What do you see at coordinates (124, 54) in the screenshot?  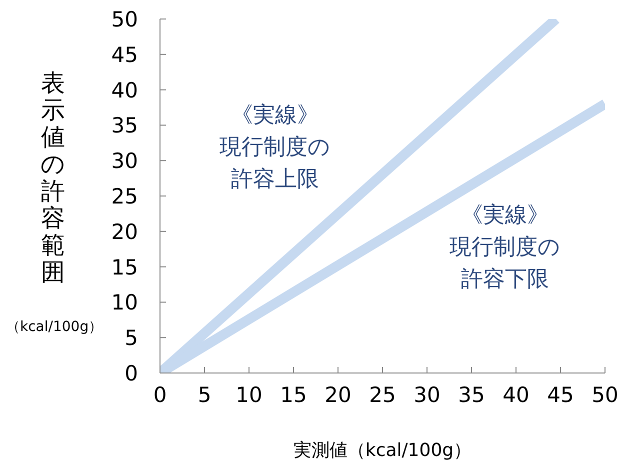 I see `y-tick-label: 45` at bounding box center [124, 54].